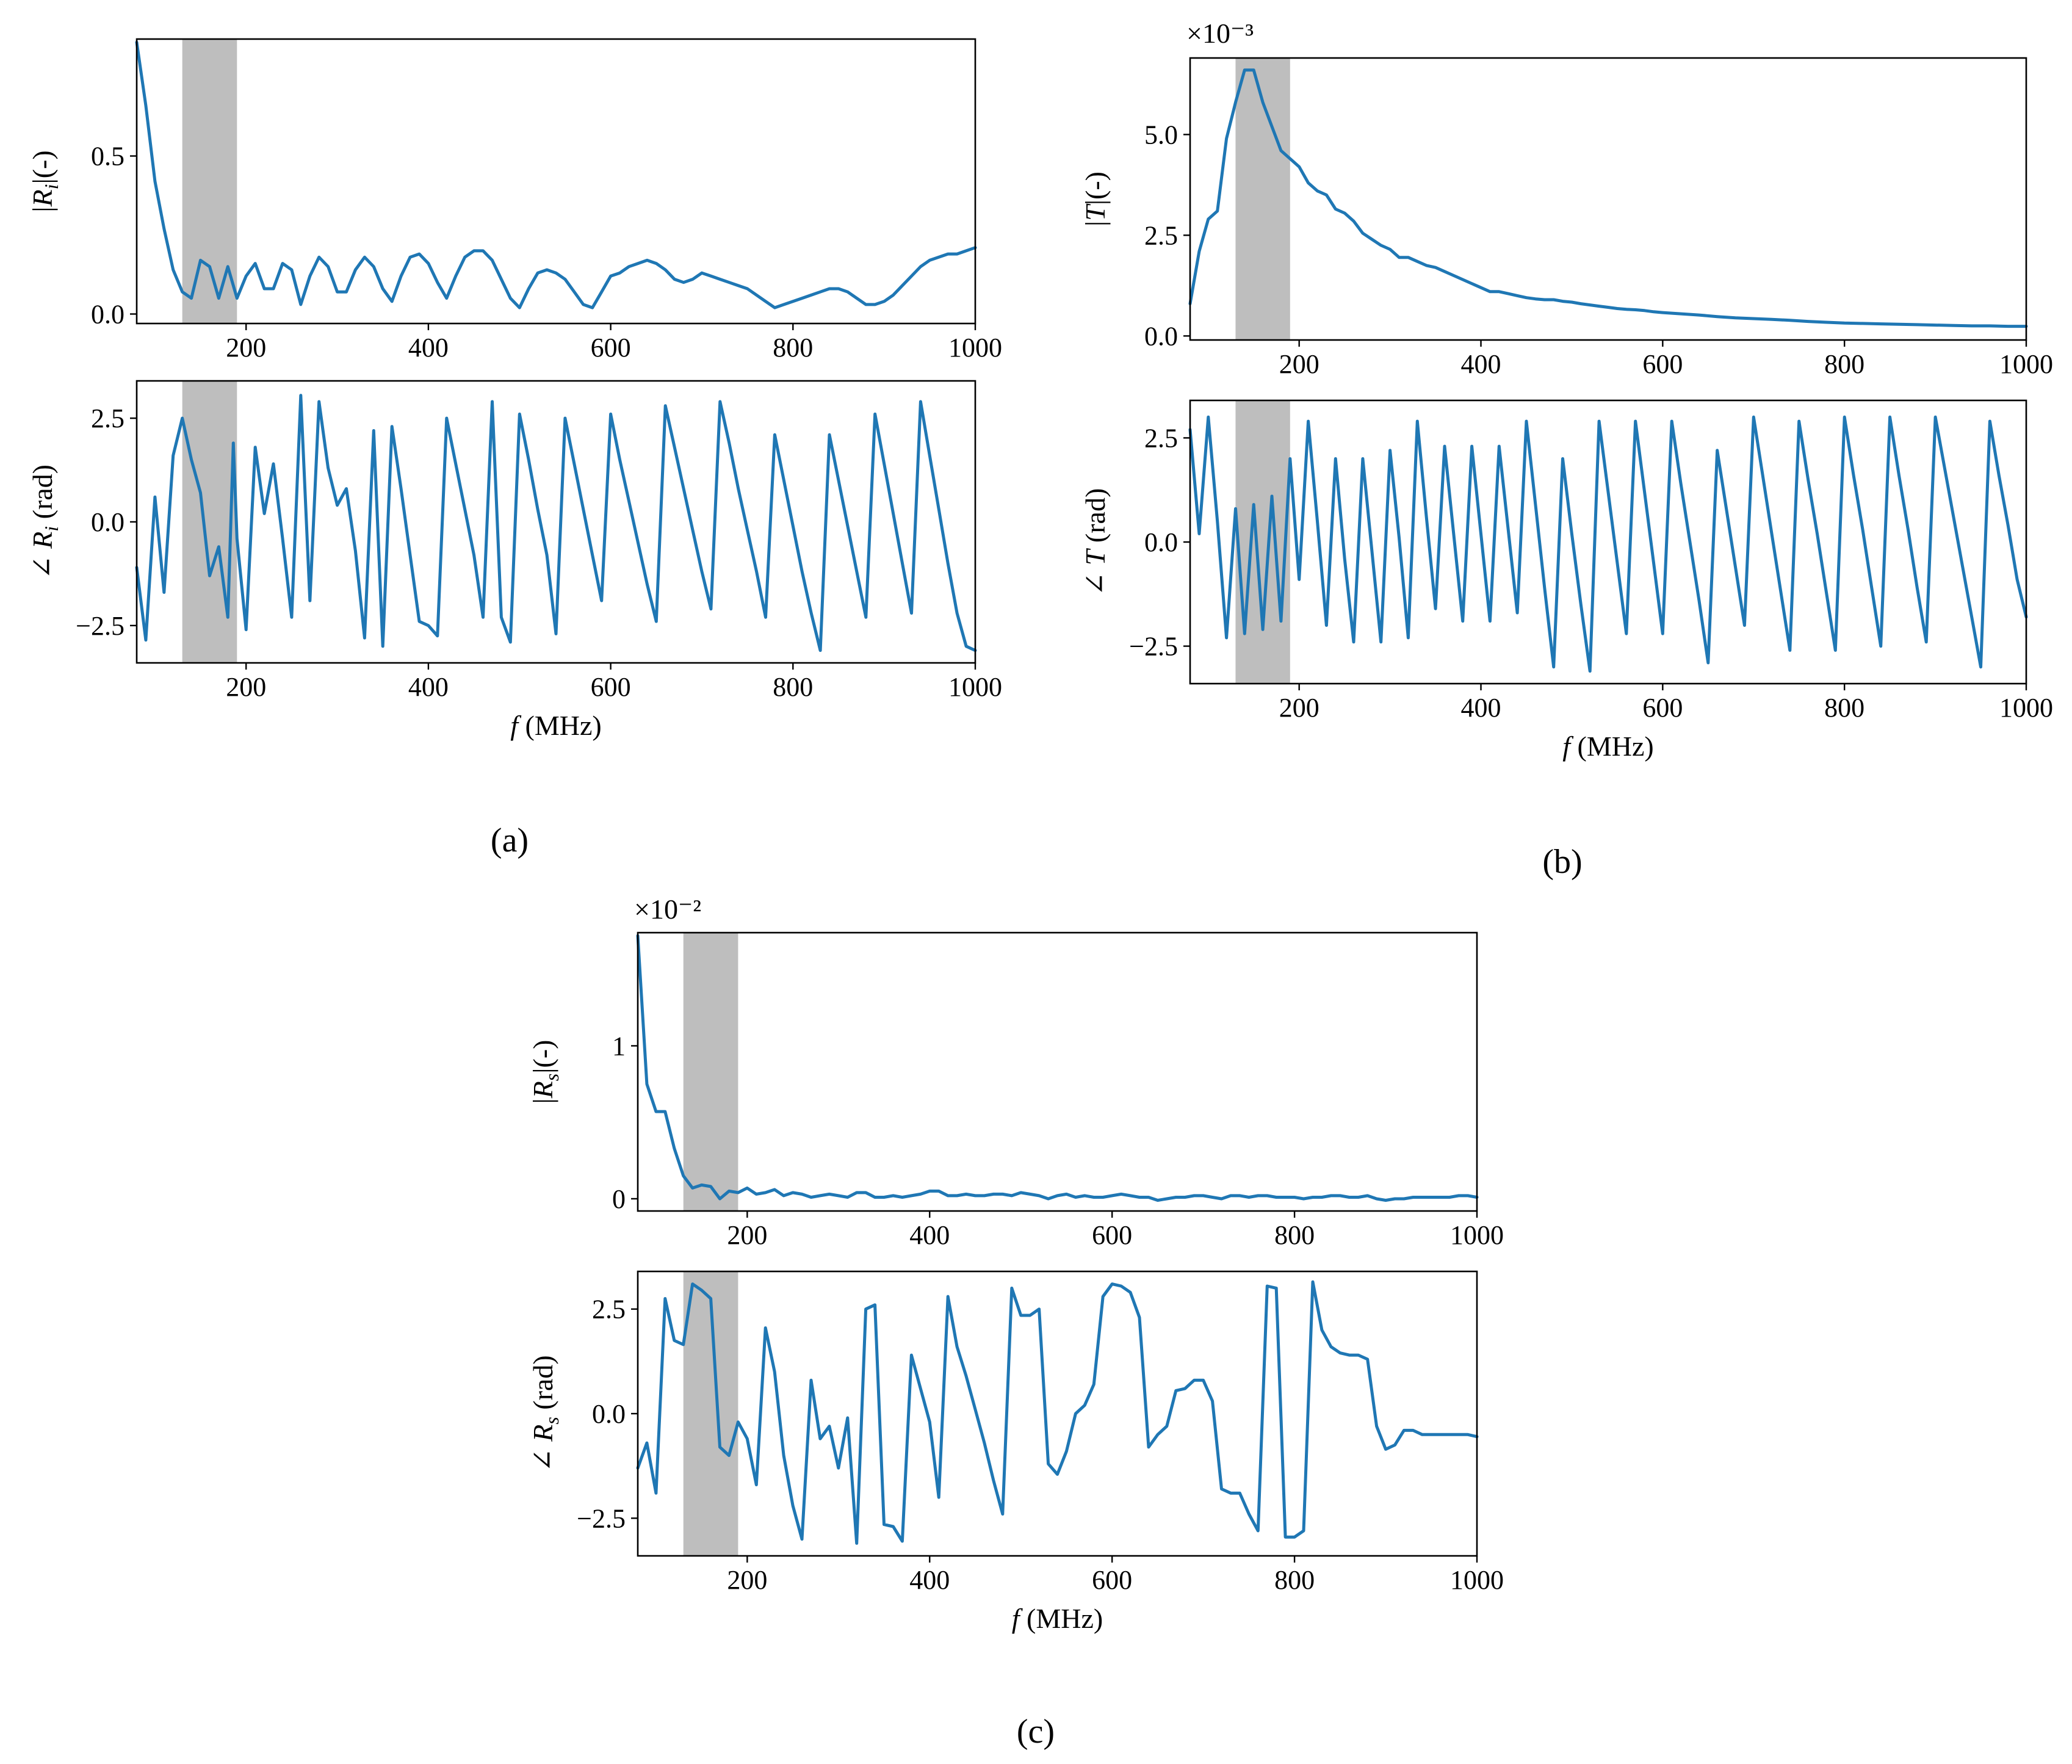 The width and height of the screenshot is (2072, 1764). What do you see at coordinates (45, 522) in the screenshot?
I see `y-axis-label: ∠ Ri (rad)` at bounding box center [45, 522].